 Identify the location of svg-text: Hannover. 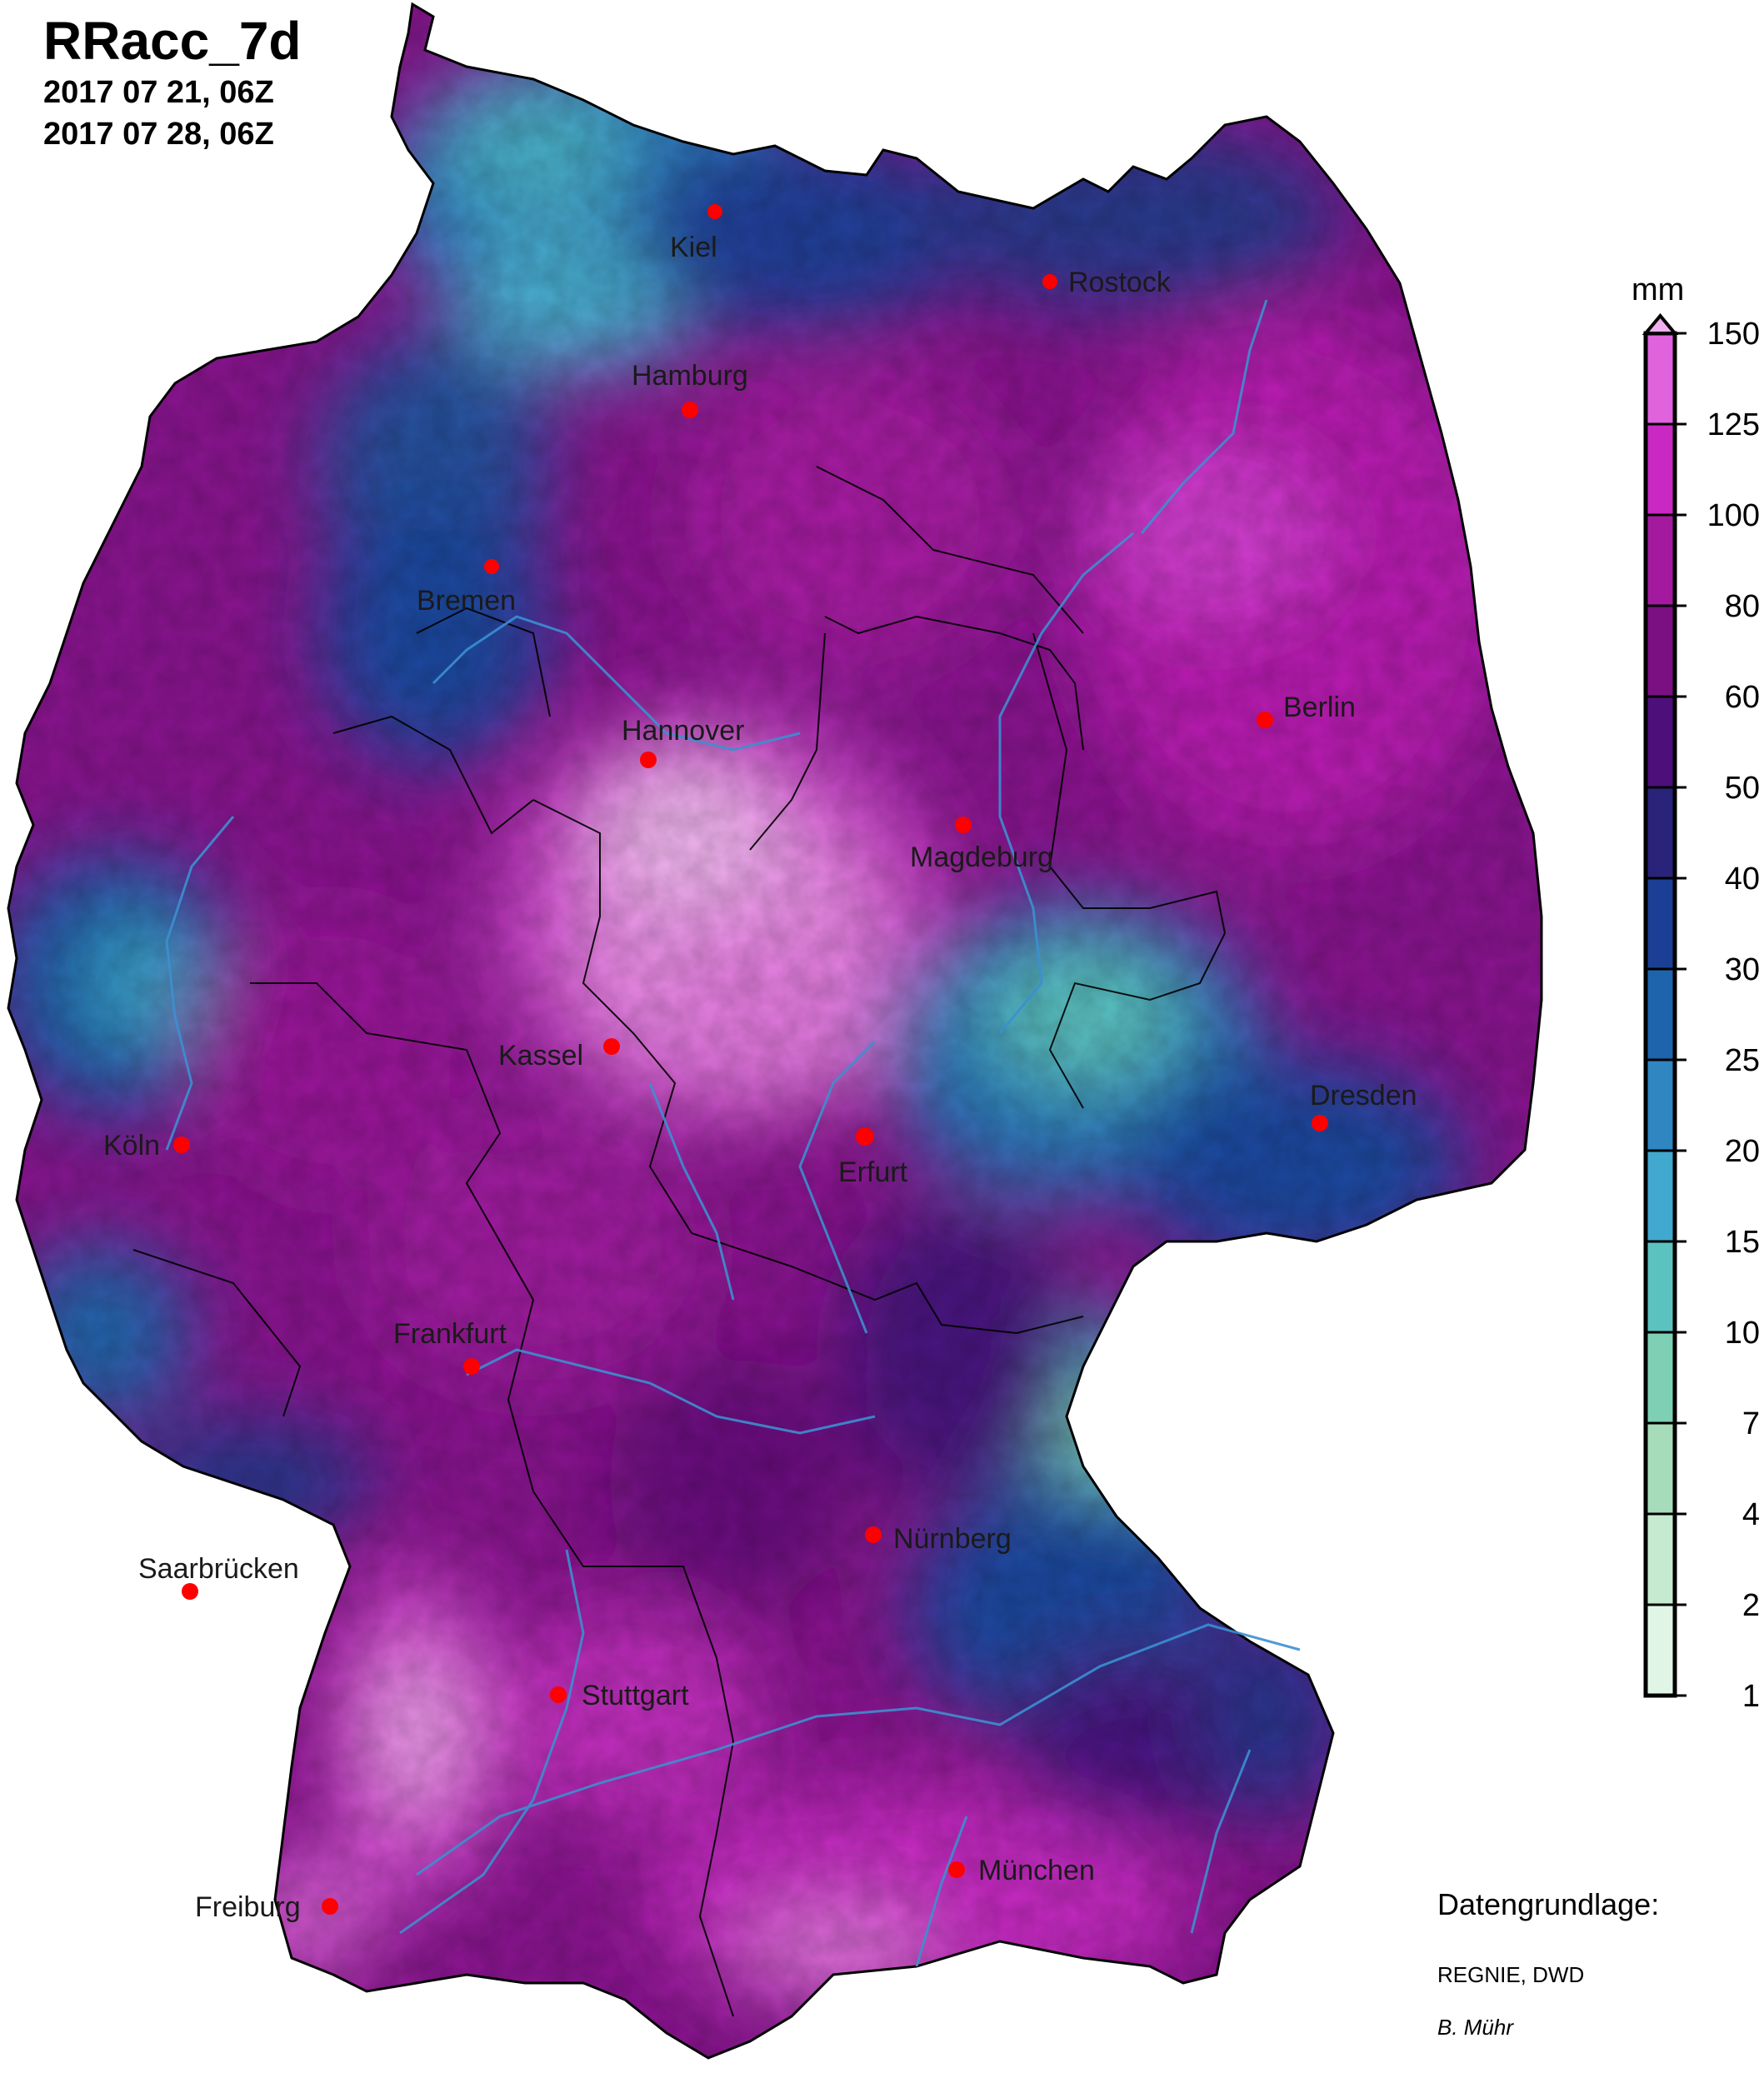
(683, 731).